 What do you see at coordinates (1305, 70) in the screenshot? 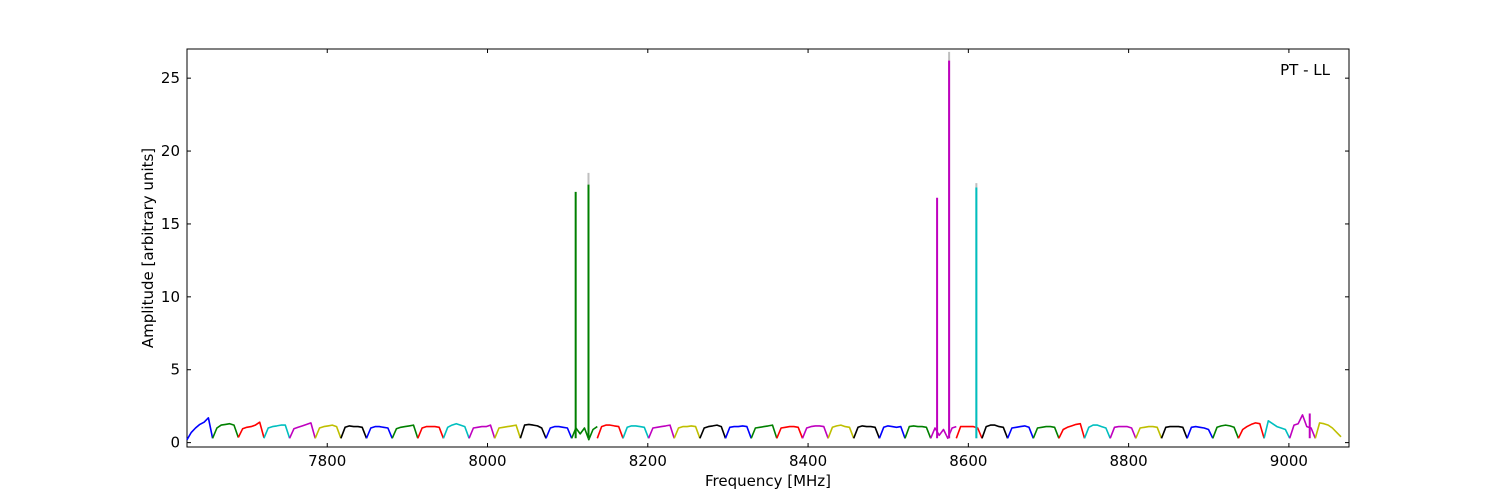
I see `annotation-label: PT - LL` at bounding box center [1305, 70].